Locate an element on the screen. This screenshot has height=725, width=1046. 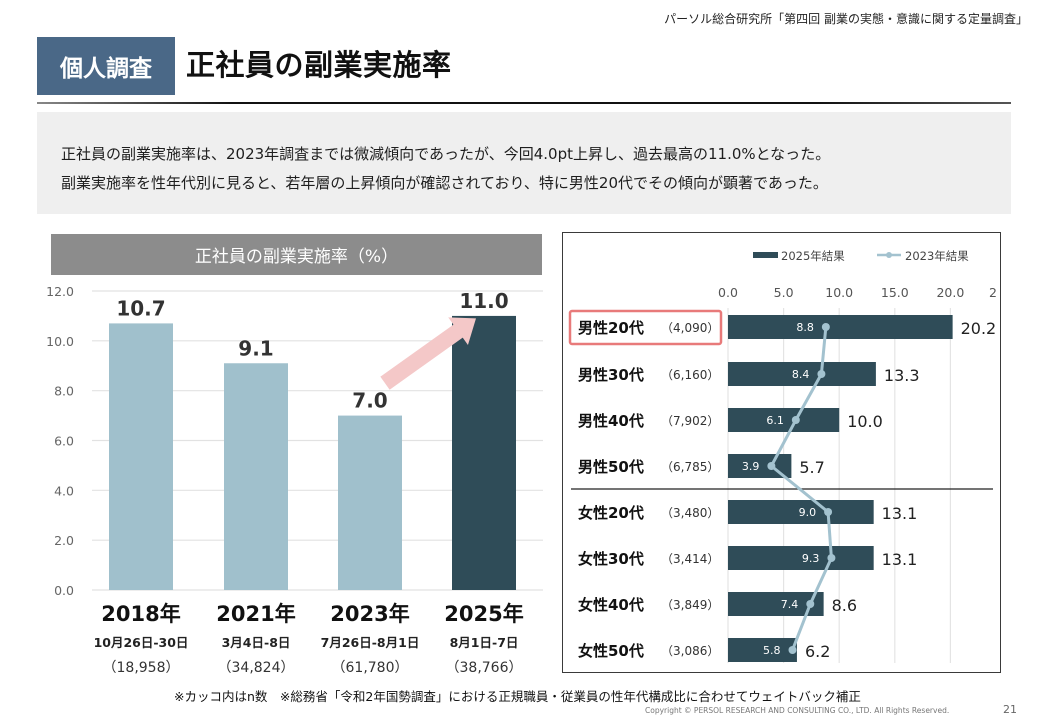
x-date-label: 10月26日-30日 is located at coordinates (141, 642).